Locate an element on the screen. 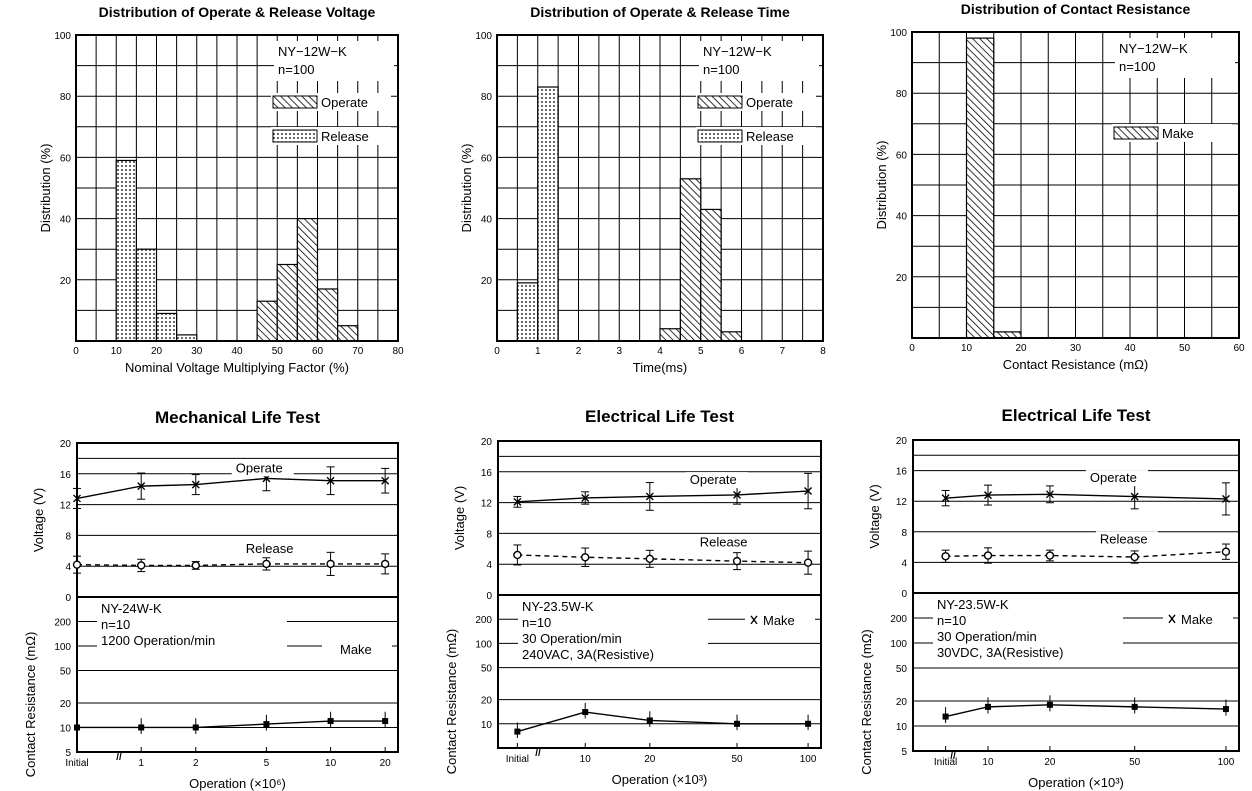 The width and height of the screenshot is (1252, 791). x-tick-label: 2 is located at coordinates (579, 351).